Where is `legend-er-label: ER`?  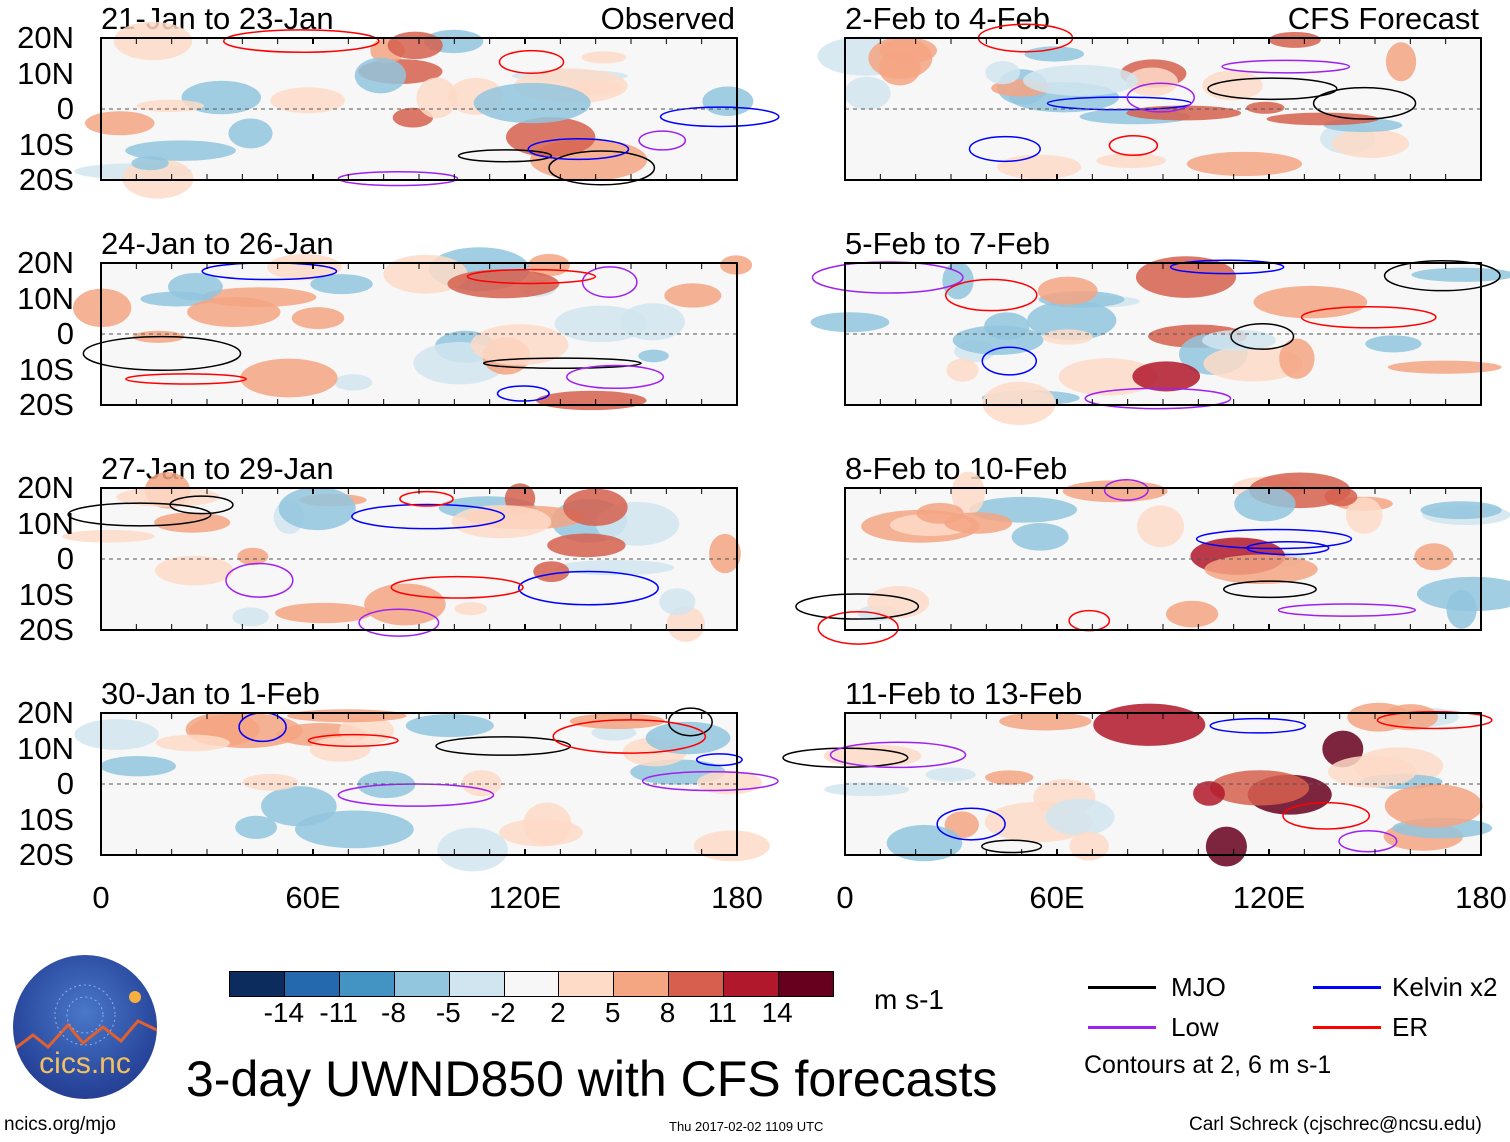 legend-er-label: ER is located at coordinates (1410, 1027).